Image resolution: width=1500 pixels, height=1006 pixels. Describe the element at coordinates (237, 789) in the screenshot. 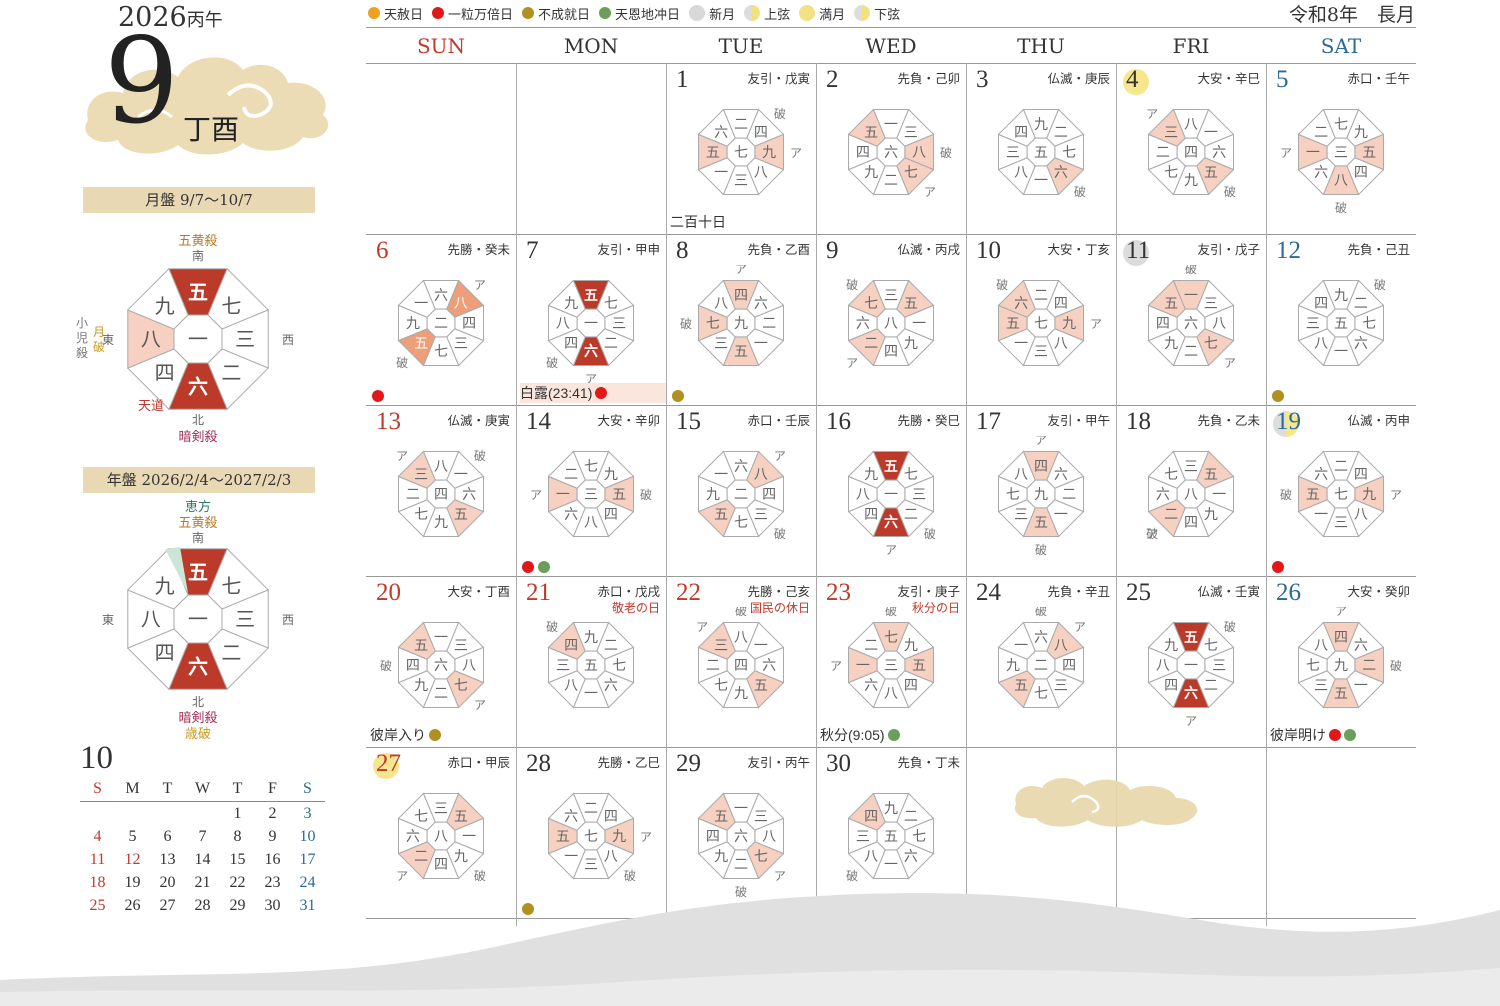

I see `mini-weekday: T` at that location.